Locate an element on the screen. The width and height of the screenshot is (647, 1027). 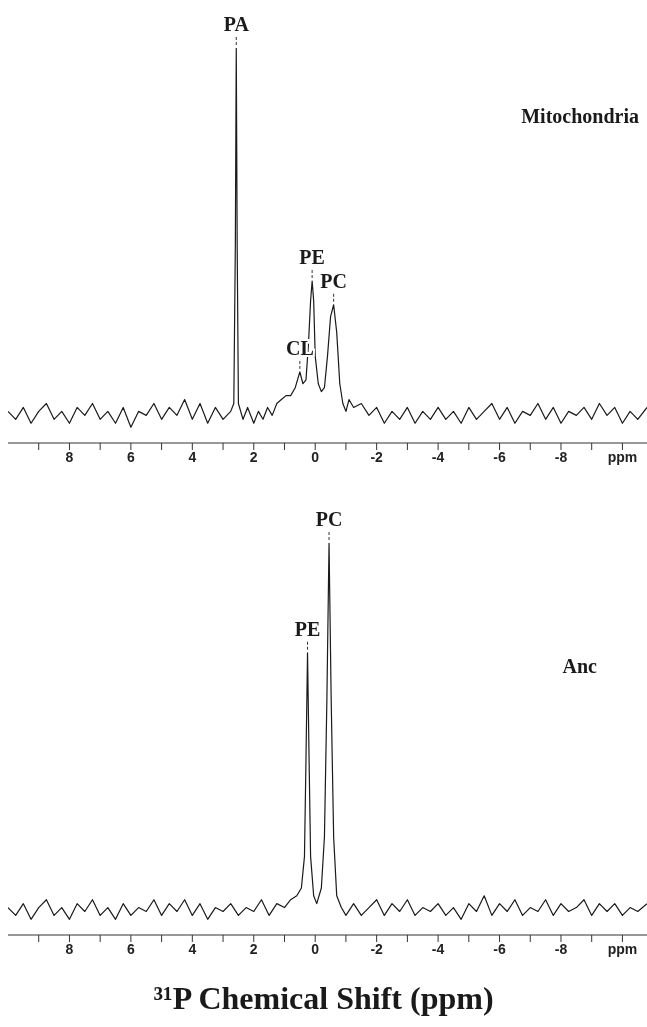
annotation: Mitochondria is located at coordinates (580, 116).